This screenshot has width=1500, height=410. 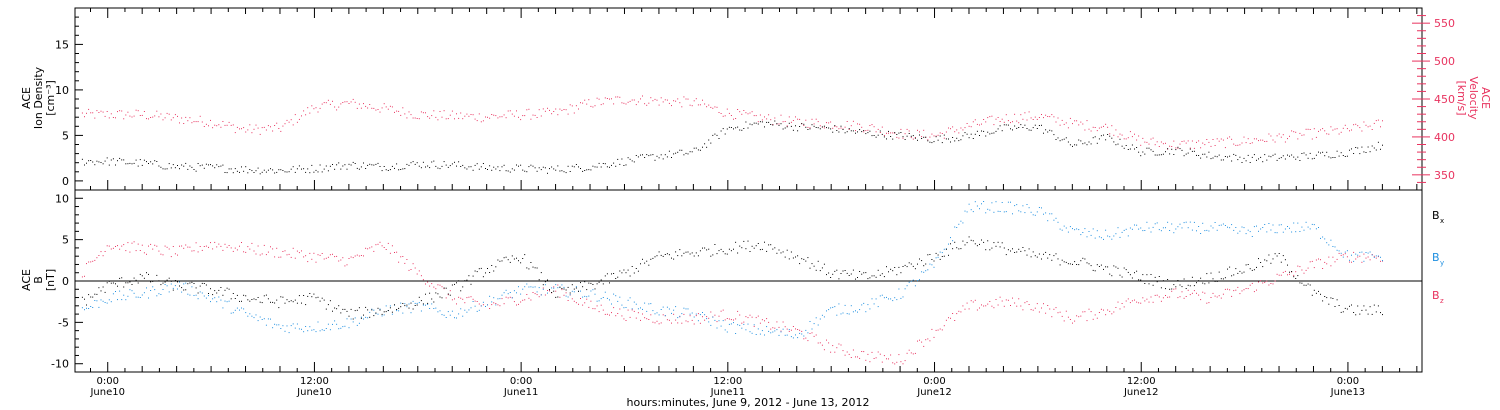 I want to click on x-tick-date-label: June10, so click(x=107, y=392).